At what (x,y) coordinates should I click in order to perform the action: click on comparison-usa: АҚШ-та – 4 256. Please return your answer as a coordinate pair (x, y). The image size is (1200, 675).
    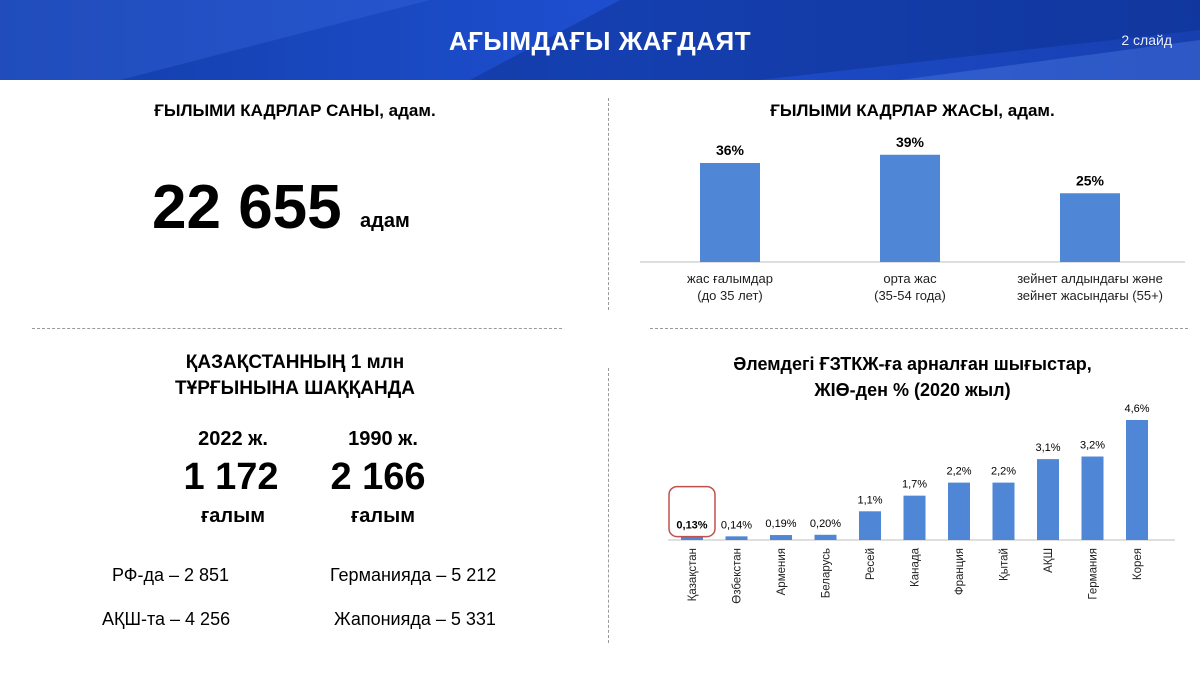
    Looking at the image, I should click on (166, 619).